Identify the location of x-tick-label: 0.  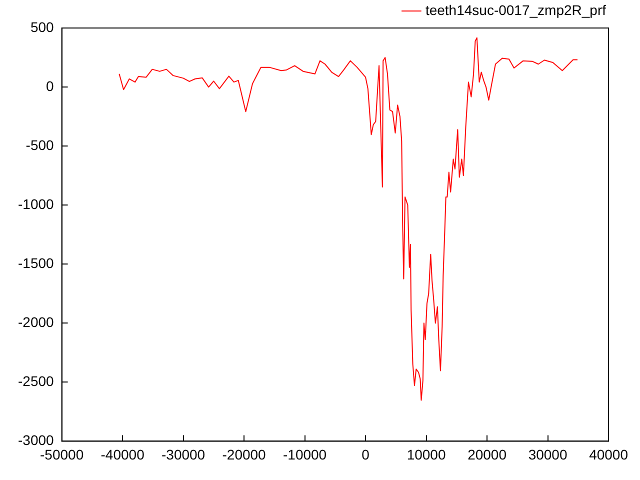
(366, 454).